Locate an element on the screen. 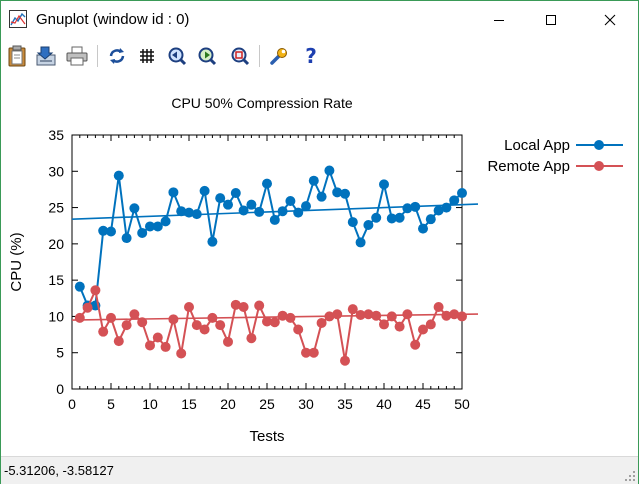 This screenshot has width=639, height=484. print-icon is located at coordinates (77, 56).